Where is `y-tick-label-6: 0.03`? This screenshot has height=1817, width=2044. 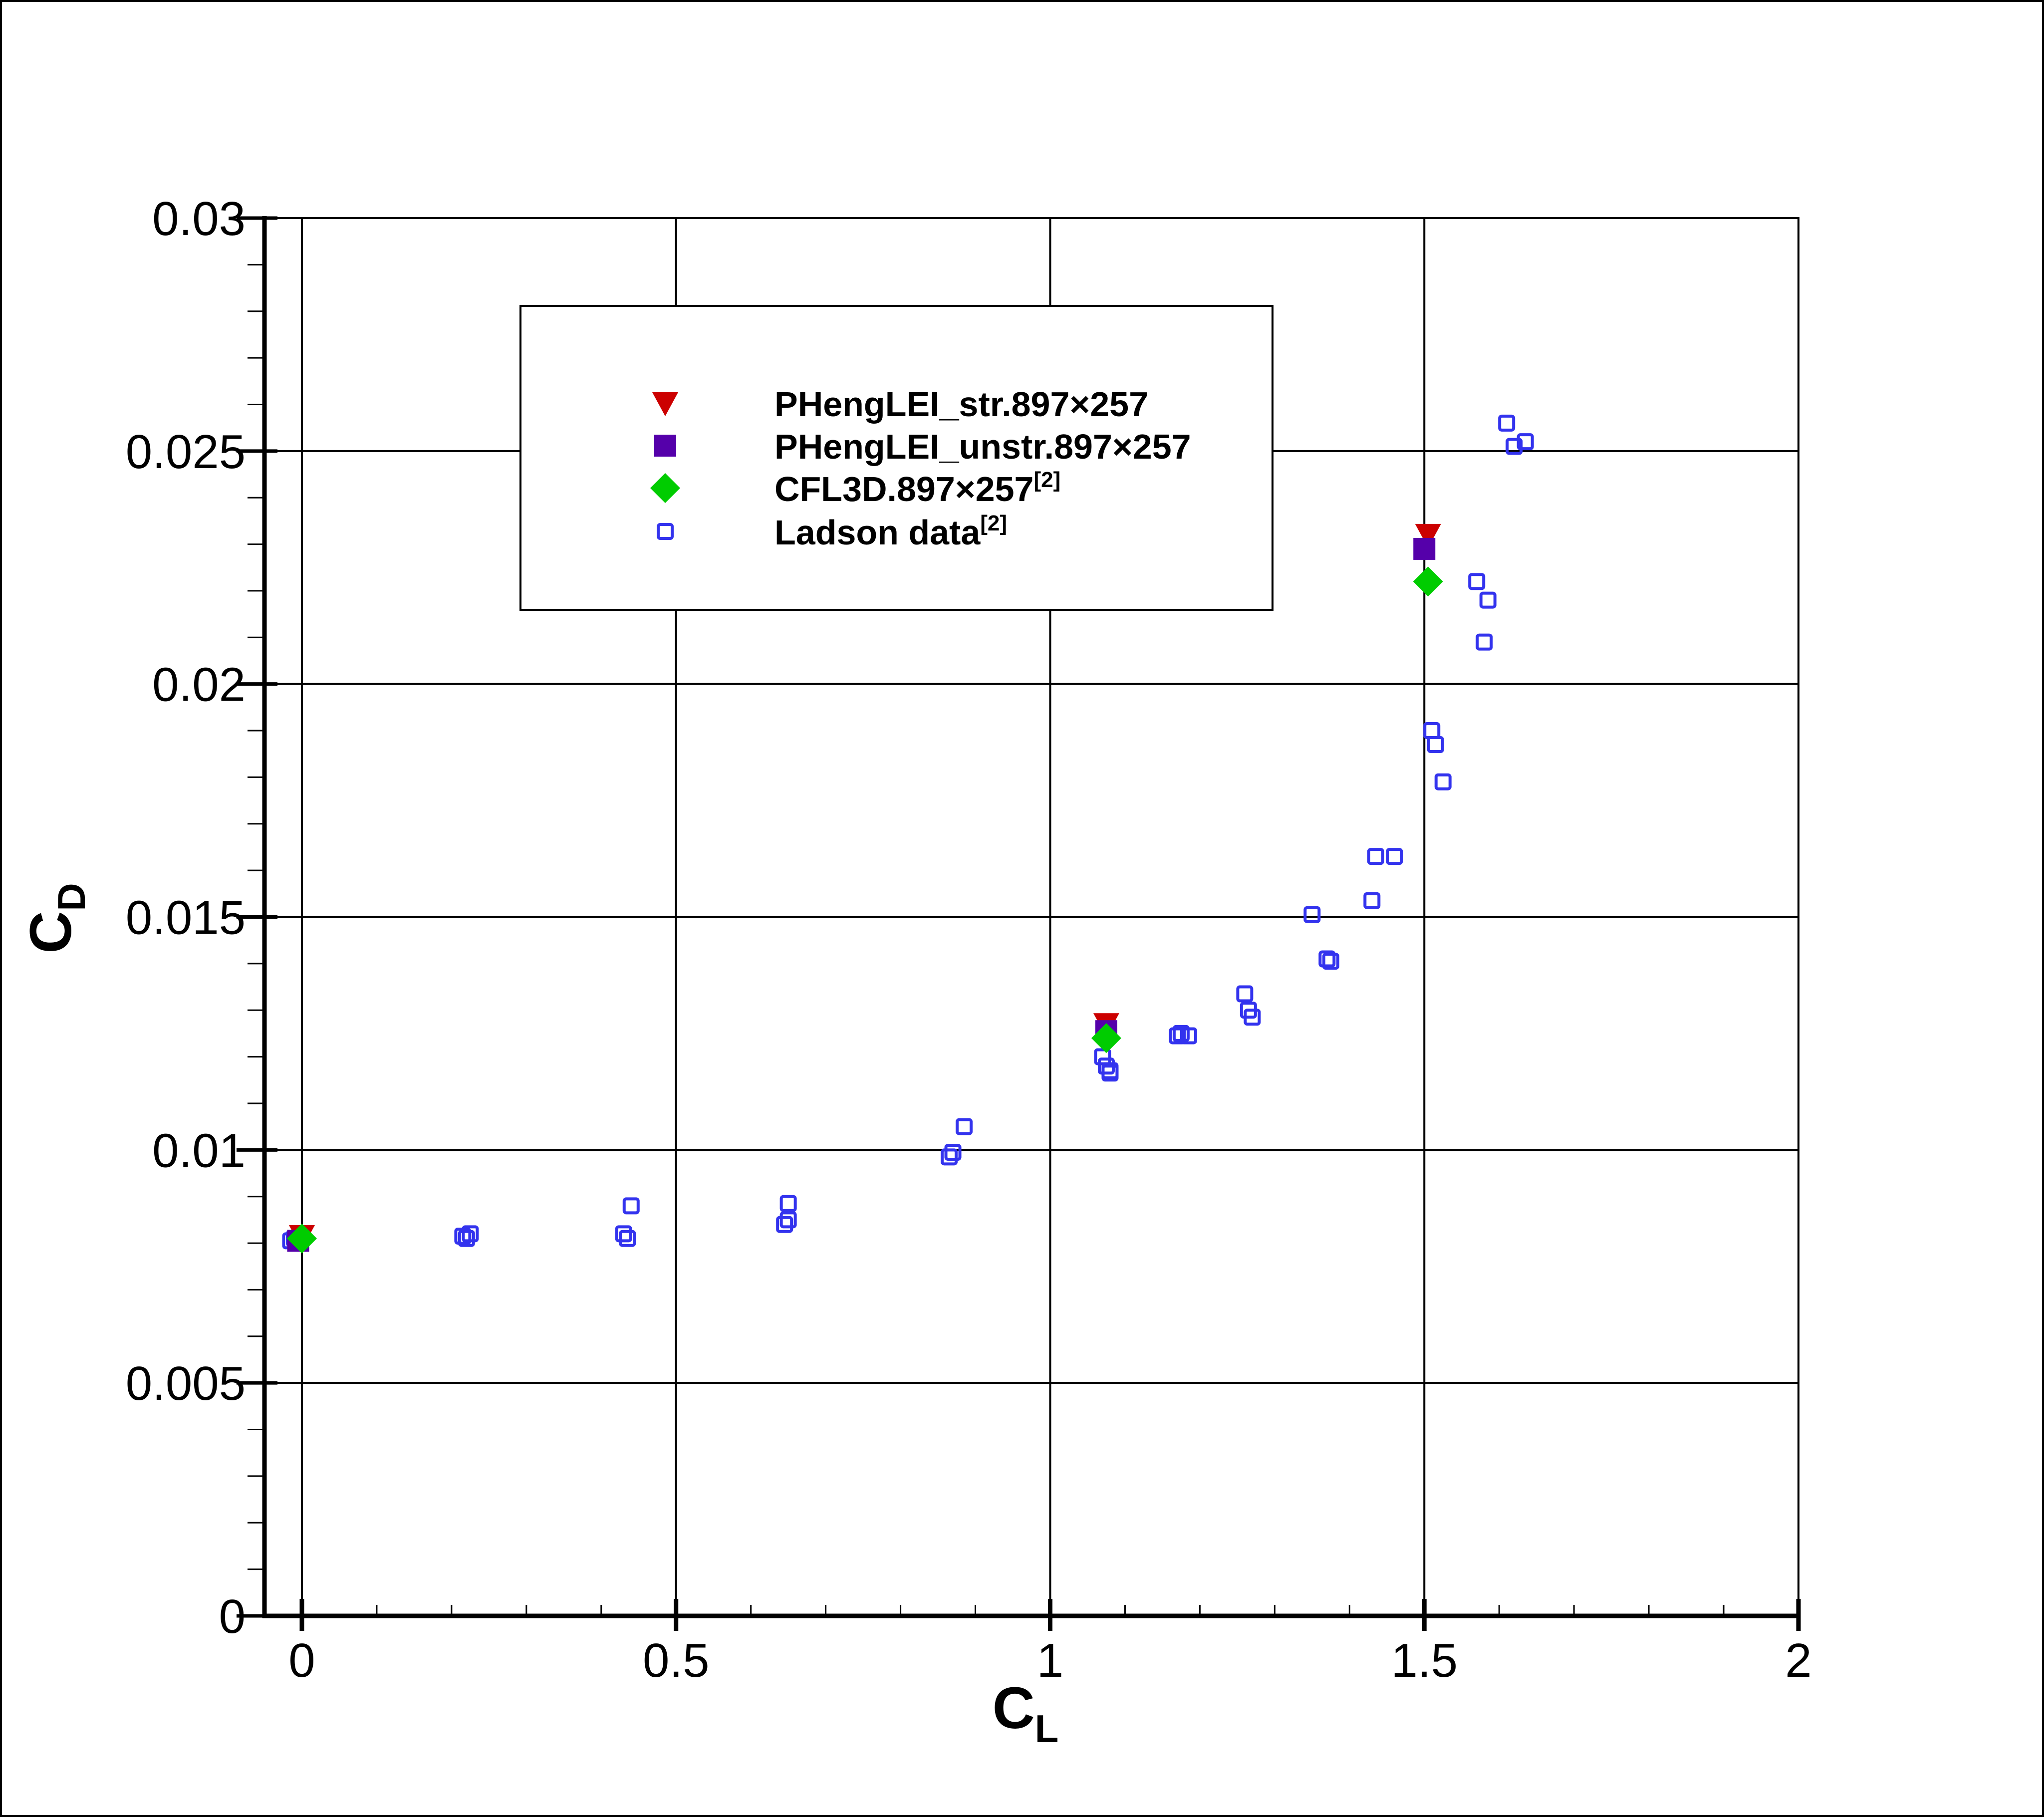
y-tick-label-6: 0.03 is located at coordinates (199, 219).